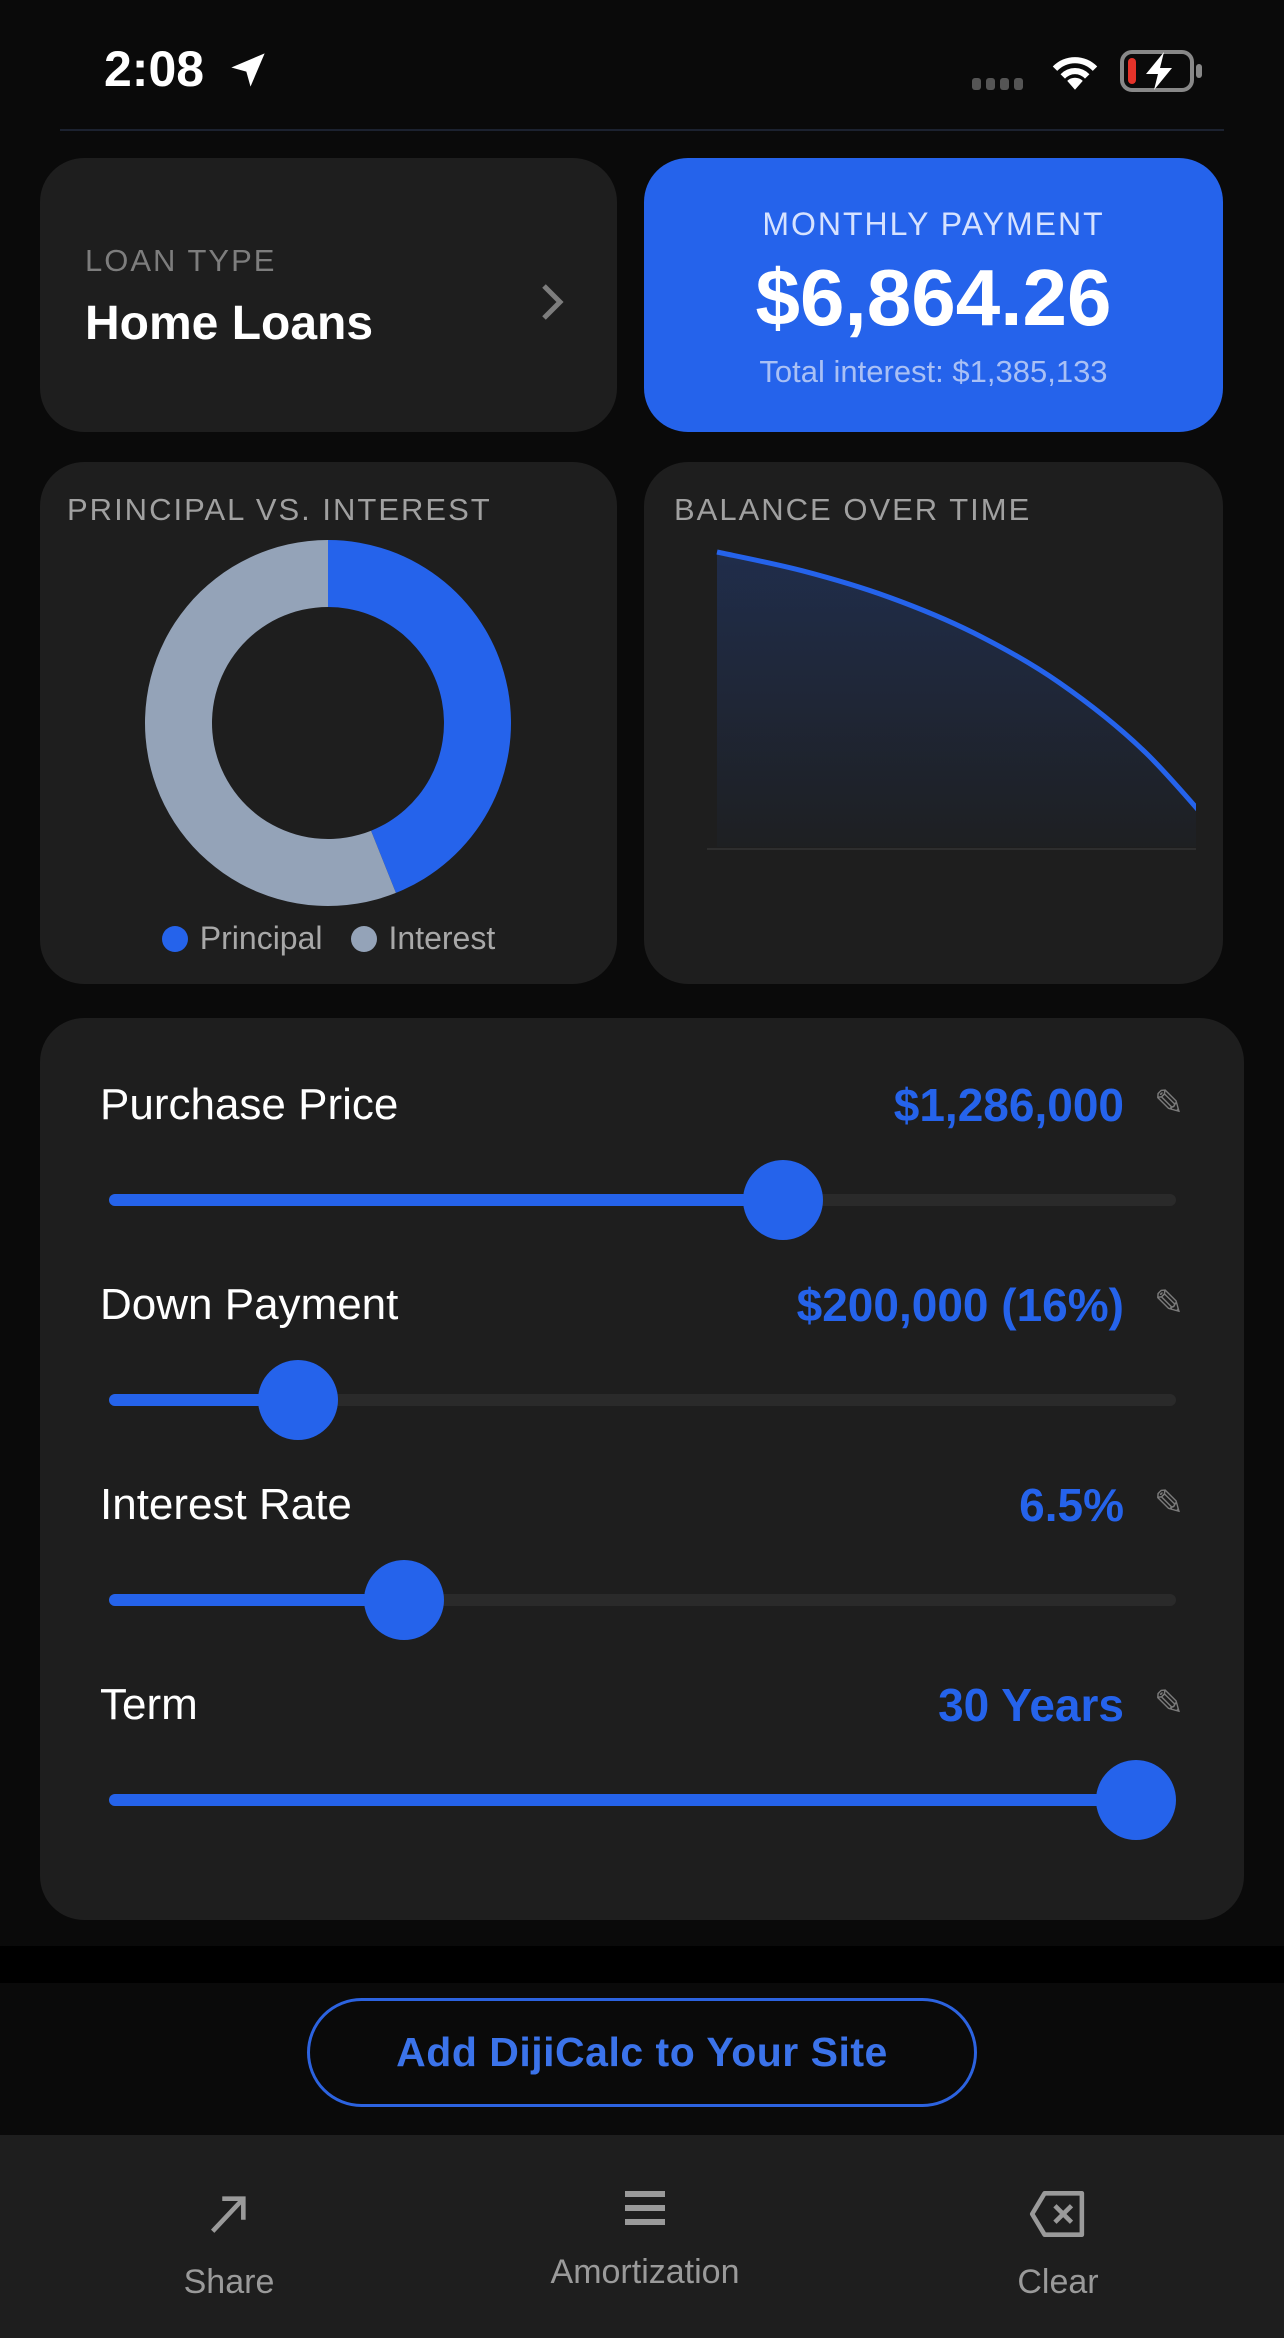 This screenshot has height=2338, width=1284. I want to click on share-button: Share, so click(229, 2236).